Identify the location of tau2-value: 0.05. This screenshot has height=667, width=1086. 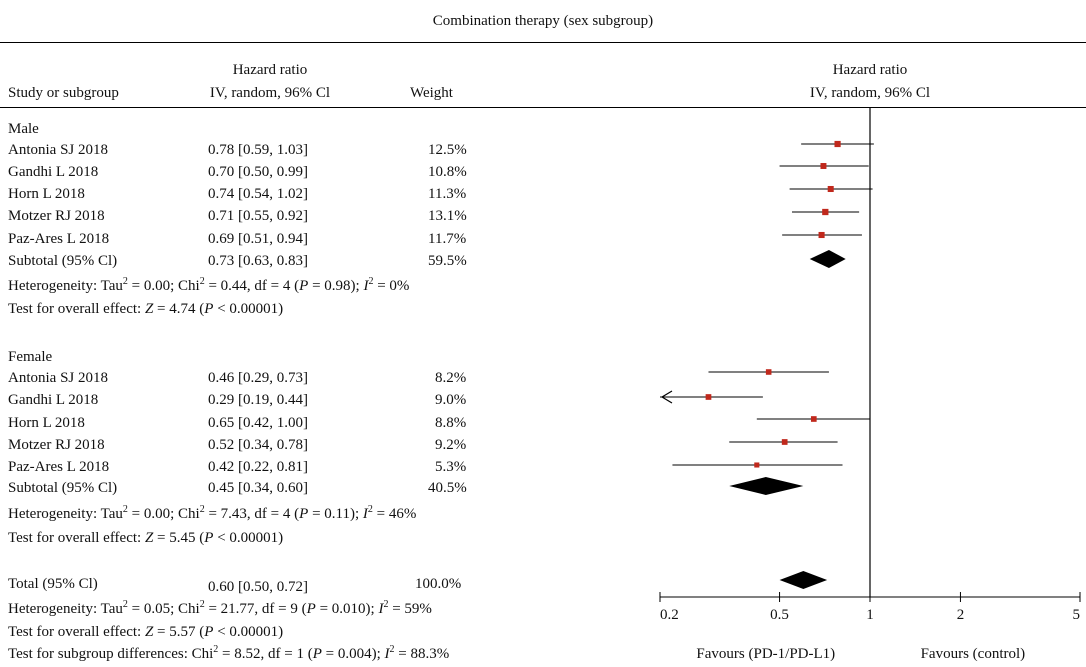
(157, 609).